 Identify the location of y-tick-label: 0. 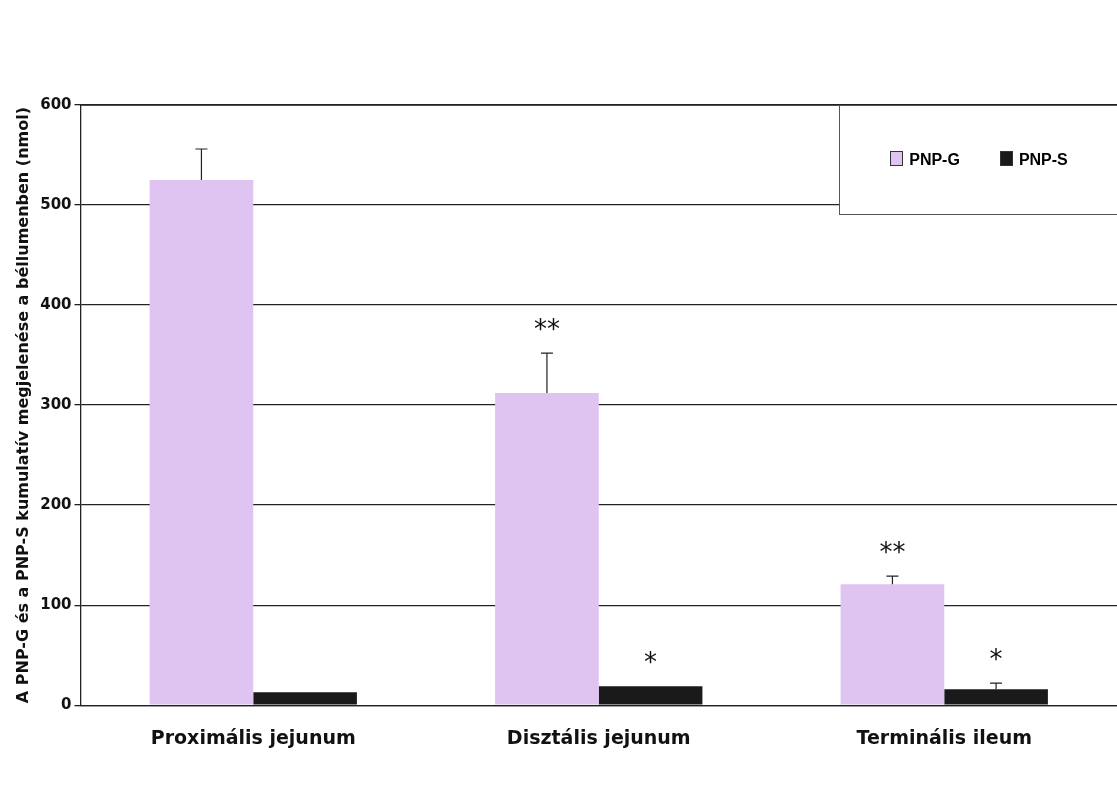
(66, 704).